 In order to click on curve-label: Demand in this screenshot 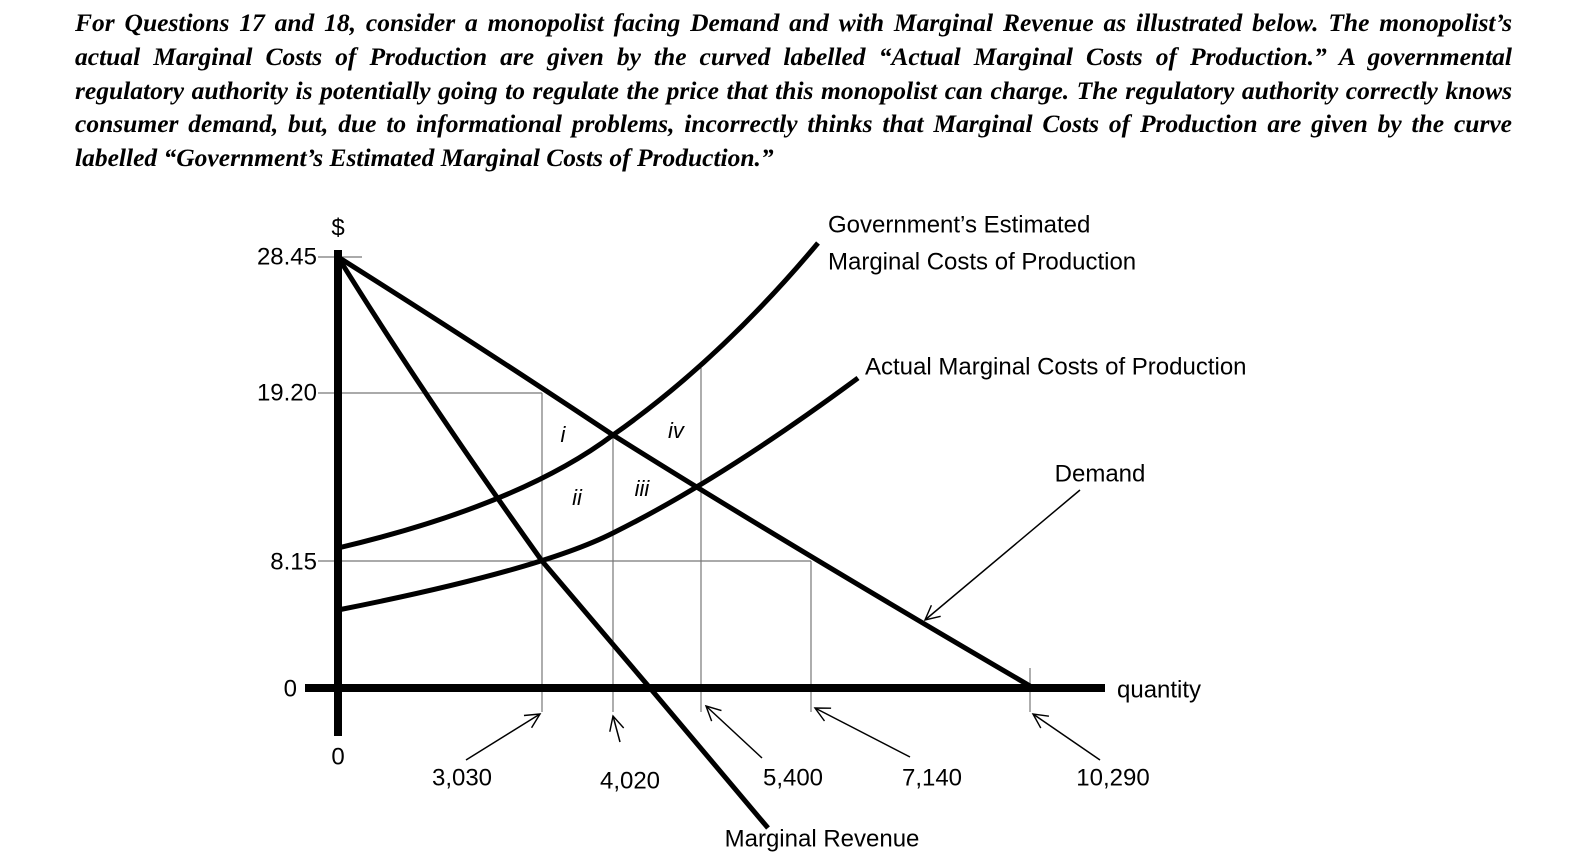, I will do `click(1100, 473)`.